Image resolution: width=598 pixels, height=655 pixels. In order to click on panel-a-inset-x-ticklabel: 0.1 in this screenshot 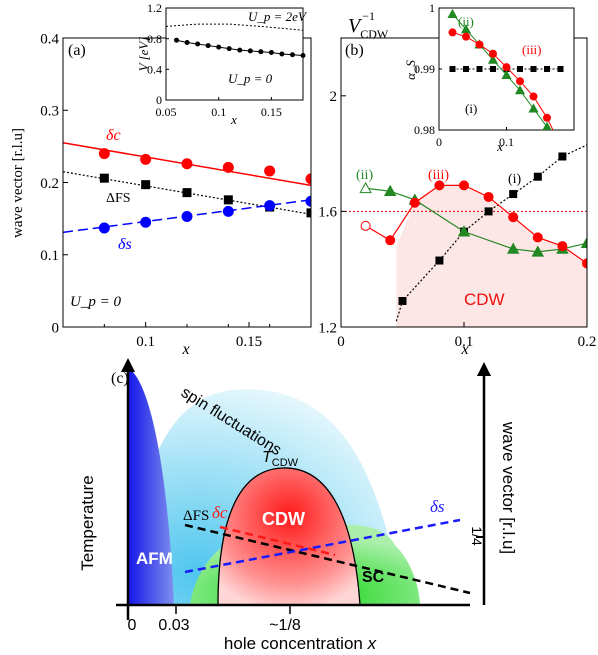, I will do `click(218, 112)`.